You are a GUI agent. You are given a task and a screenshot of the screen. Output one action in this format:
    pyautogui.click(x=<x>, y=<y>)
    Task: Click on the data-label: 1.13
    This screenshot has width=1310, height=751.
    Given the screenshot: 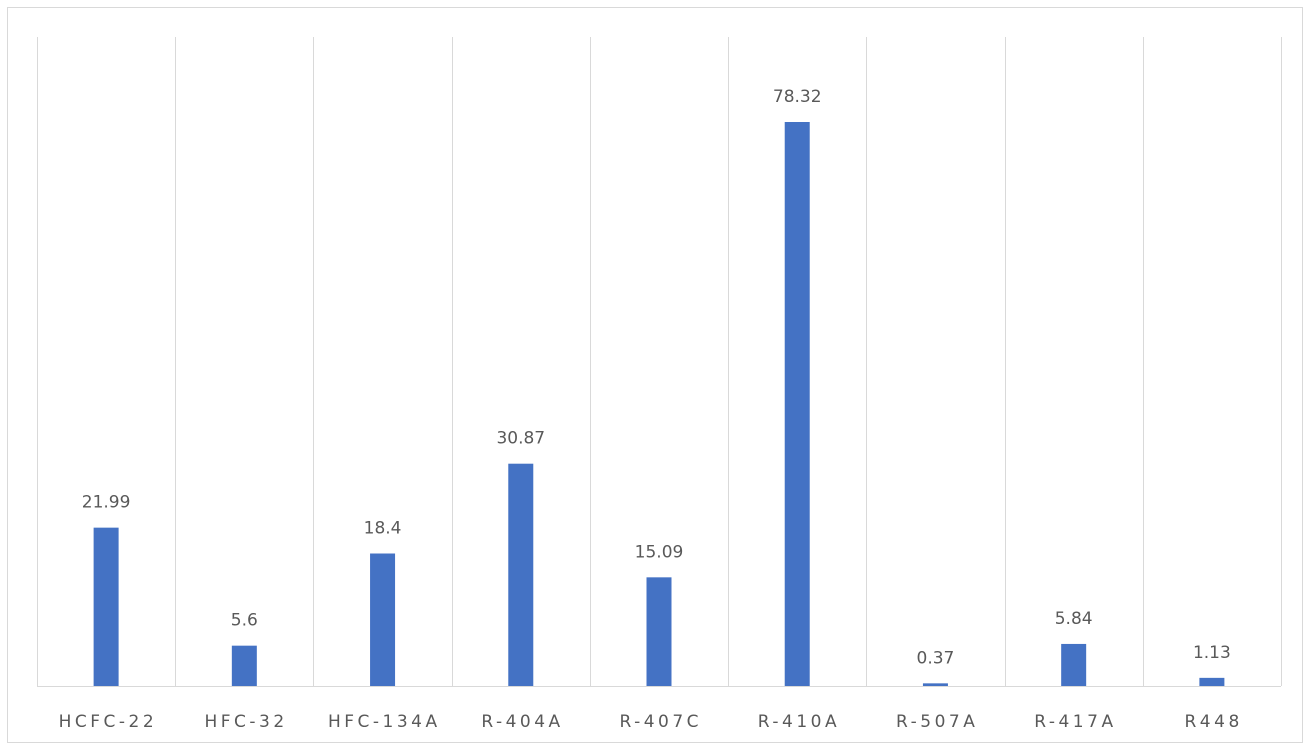 What is the action you would take?
    pyautogui.click(x=1212, y=653)
    